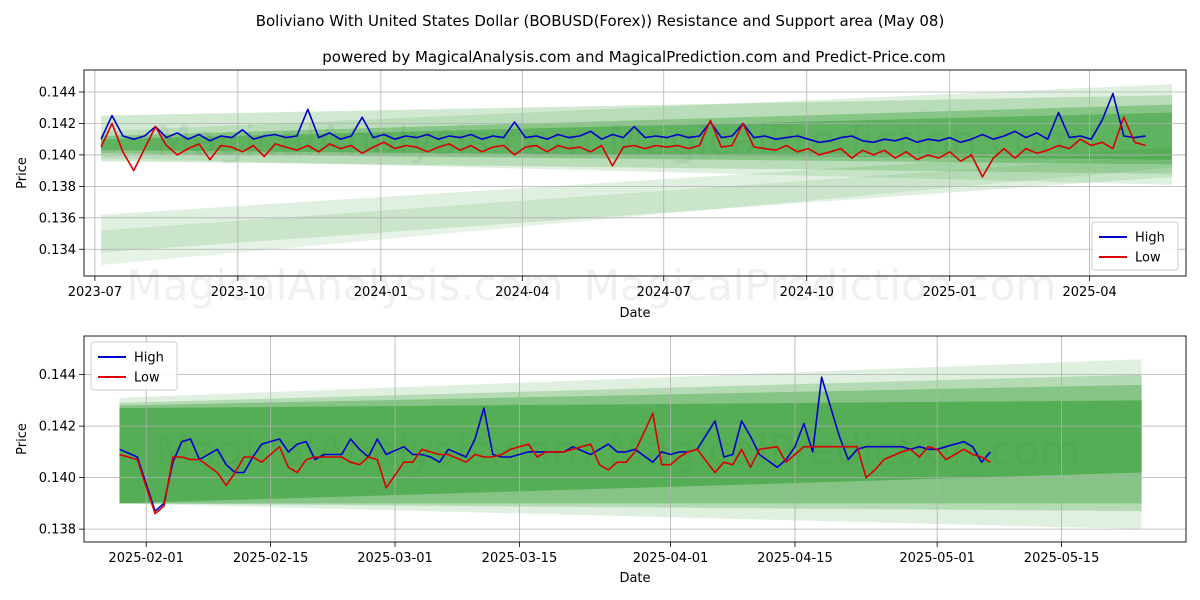 The width and height of the screenshot is (1200, 600). Describe the element at coordinates (950, 292) in the screenshot. I see `x-tick-label: 2025-01` at that location.